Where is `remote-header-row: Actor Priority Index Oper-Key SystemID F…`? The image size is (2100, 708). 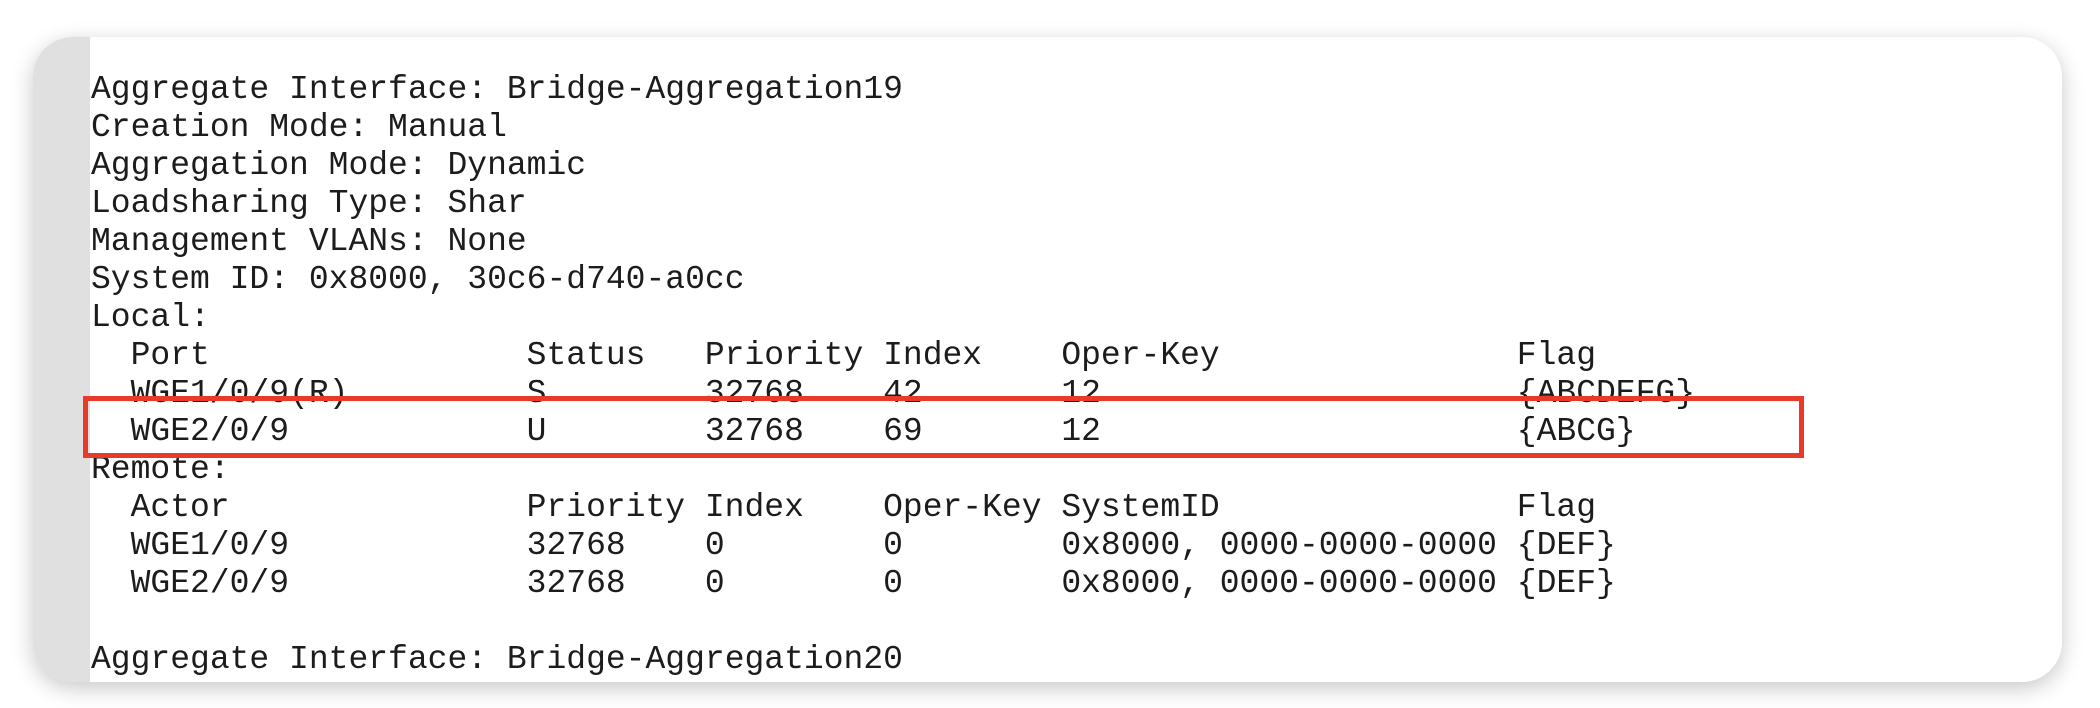 remote-header-row: Actor Priority Index Oper-Key SystemID F… is located at coordinates (893, 508).